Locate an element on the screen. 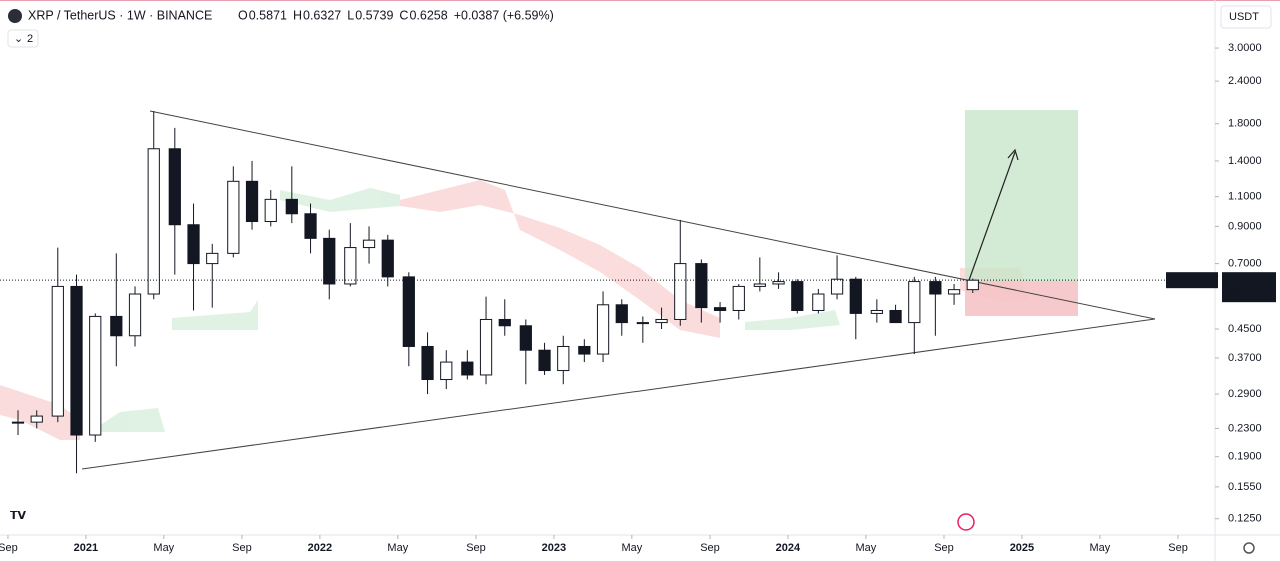  countdown-label: 10:41:16 is located at coordinates (1249, 293).